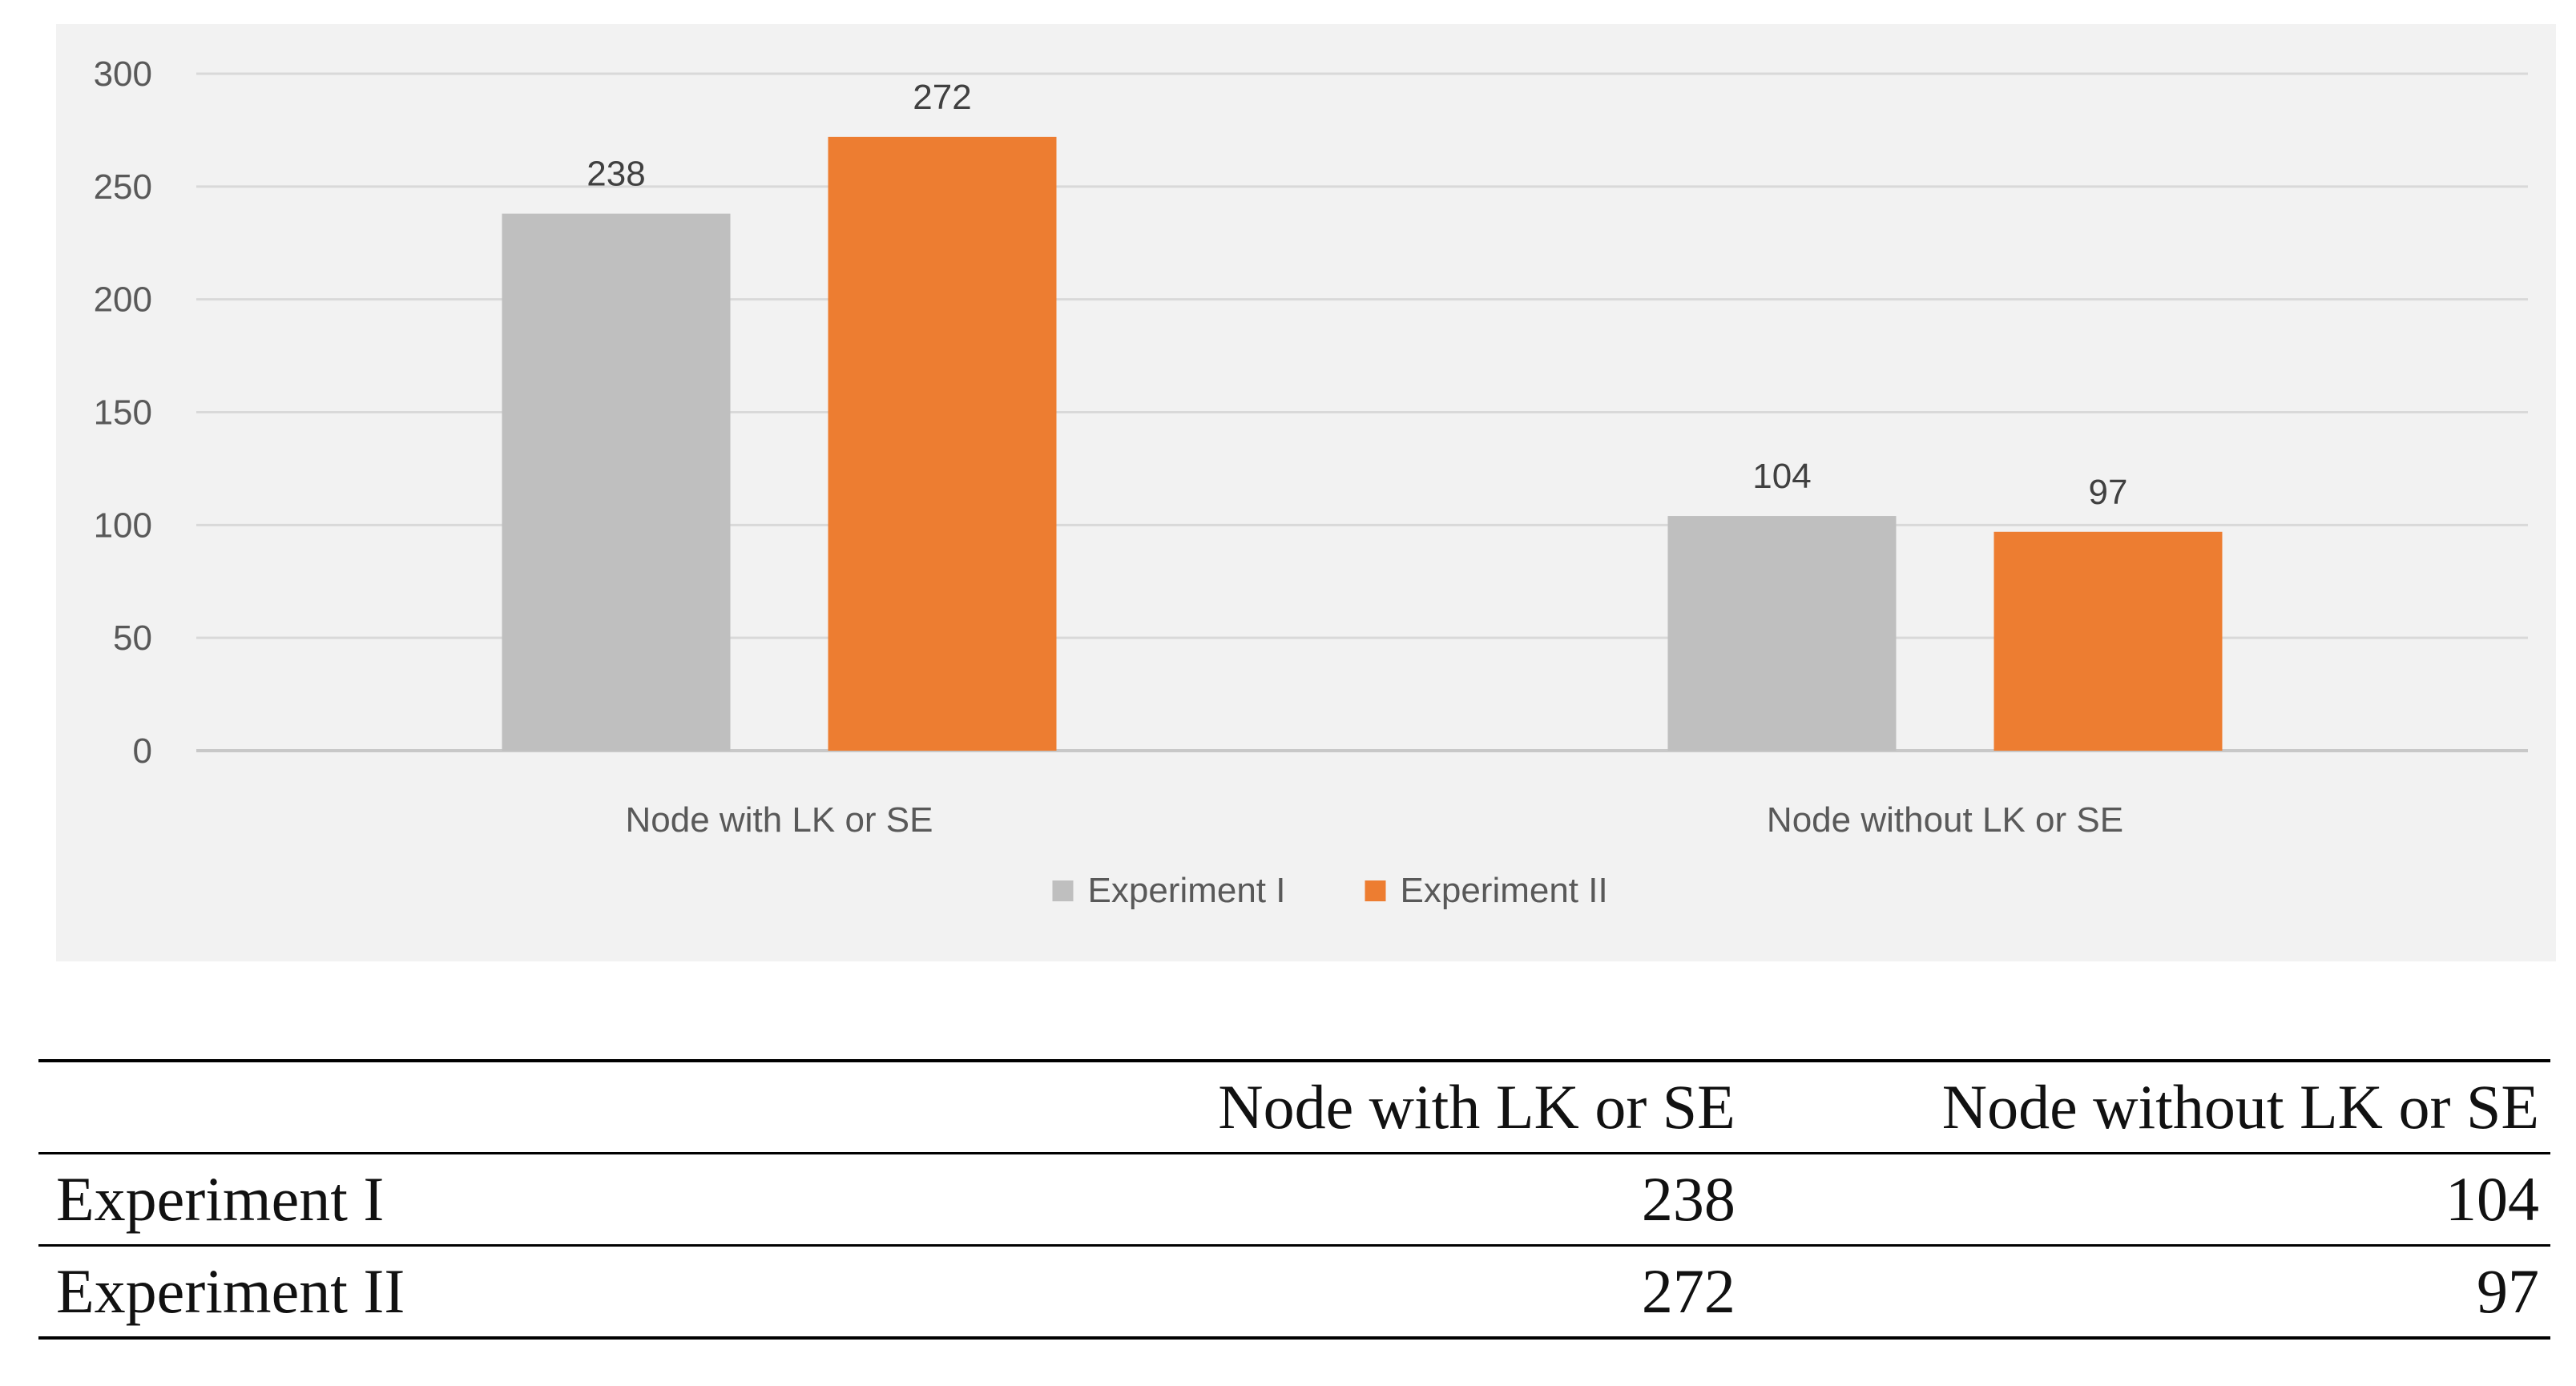 This screenshot has height=1386, width=2576. I want to click on table-cell: 104, so click(2492, 1199).